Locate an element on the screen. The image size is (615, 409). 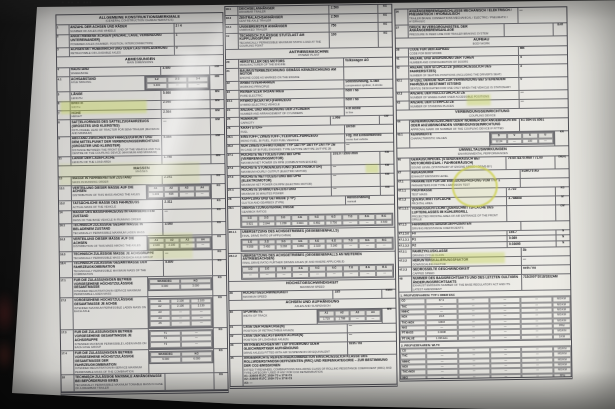
item-description: HÖHE HEIGHT is located at coordinates (115, 115).